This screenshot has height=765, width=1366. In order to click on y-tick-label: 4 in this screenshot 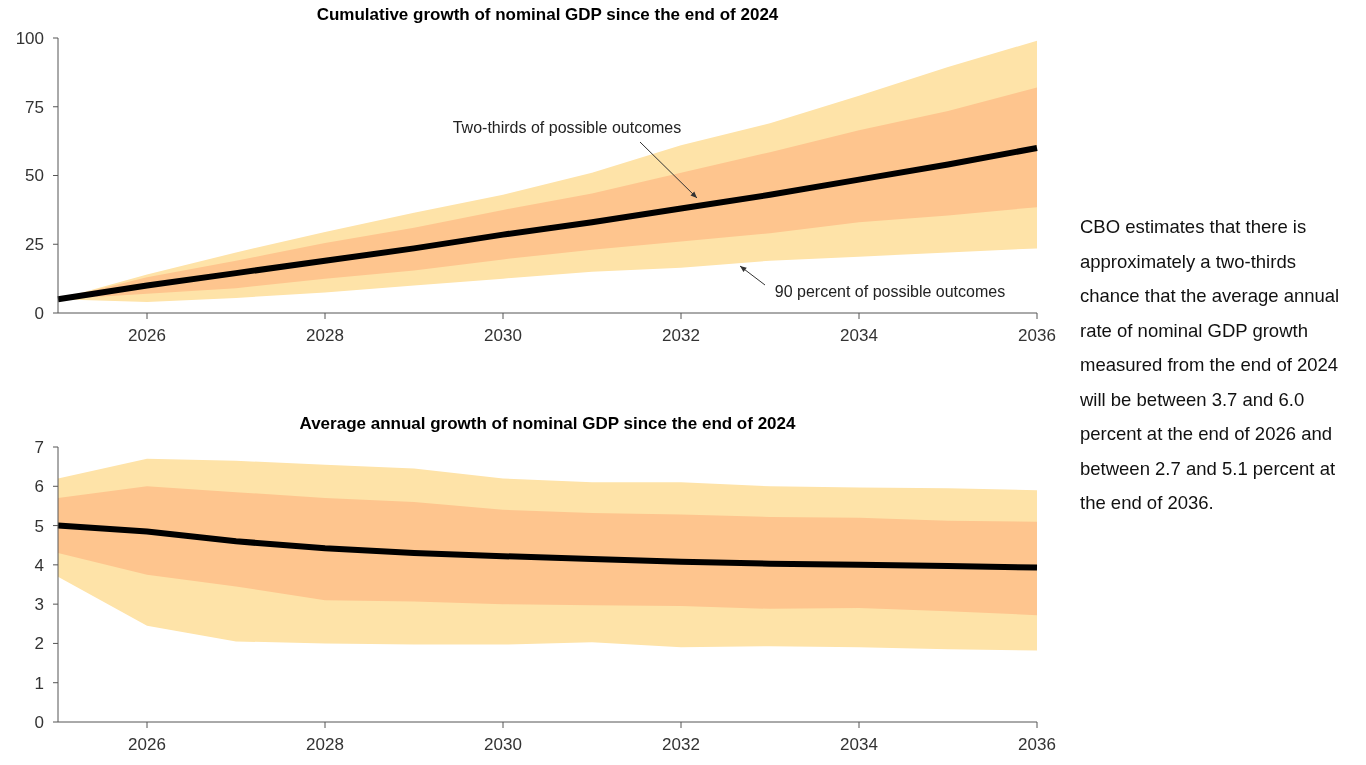, I will do `click(39, 565)`.